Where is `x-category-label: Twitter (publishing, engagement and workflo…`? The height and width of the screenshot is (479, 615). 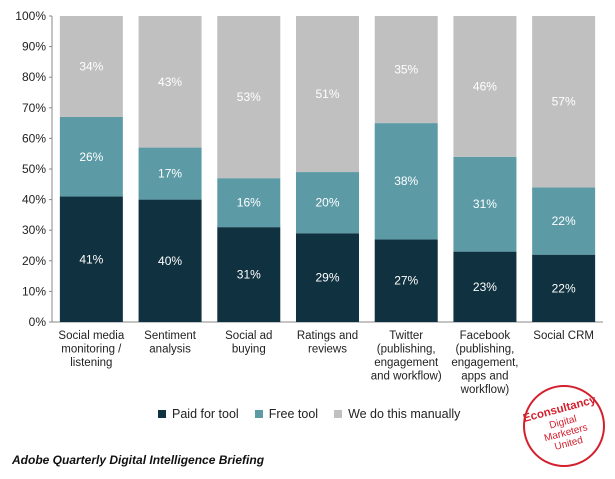 x-category-label: Twitter (publishing, engagement and workflo… is located at coordinates (406, 356).